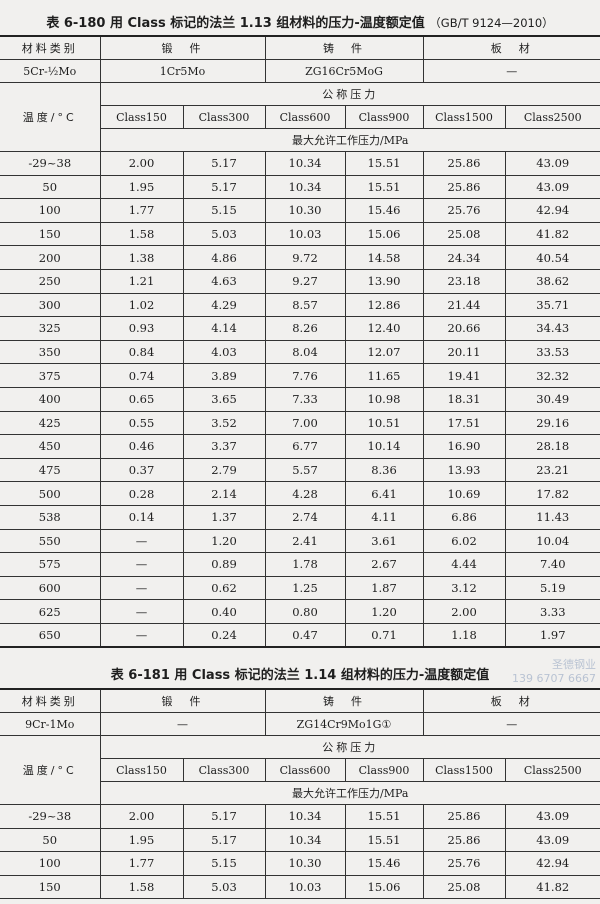  I want to click on temperature-cell: 50, so click(50, 187).